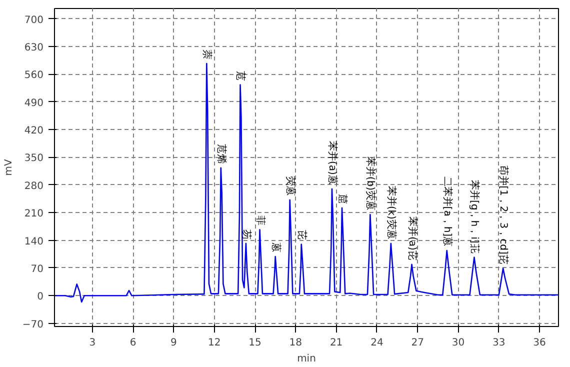 This screenshot has height=367, width=570. I want to click on annotation: 苯并(k)荧蒽, so click(391, 213).